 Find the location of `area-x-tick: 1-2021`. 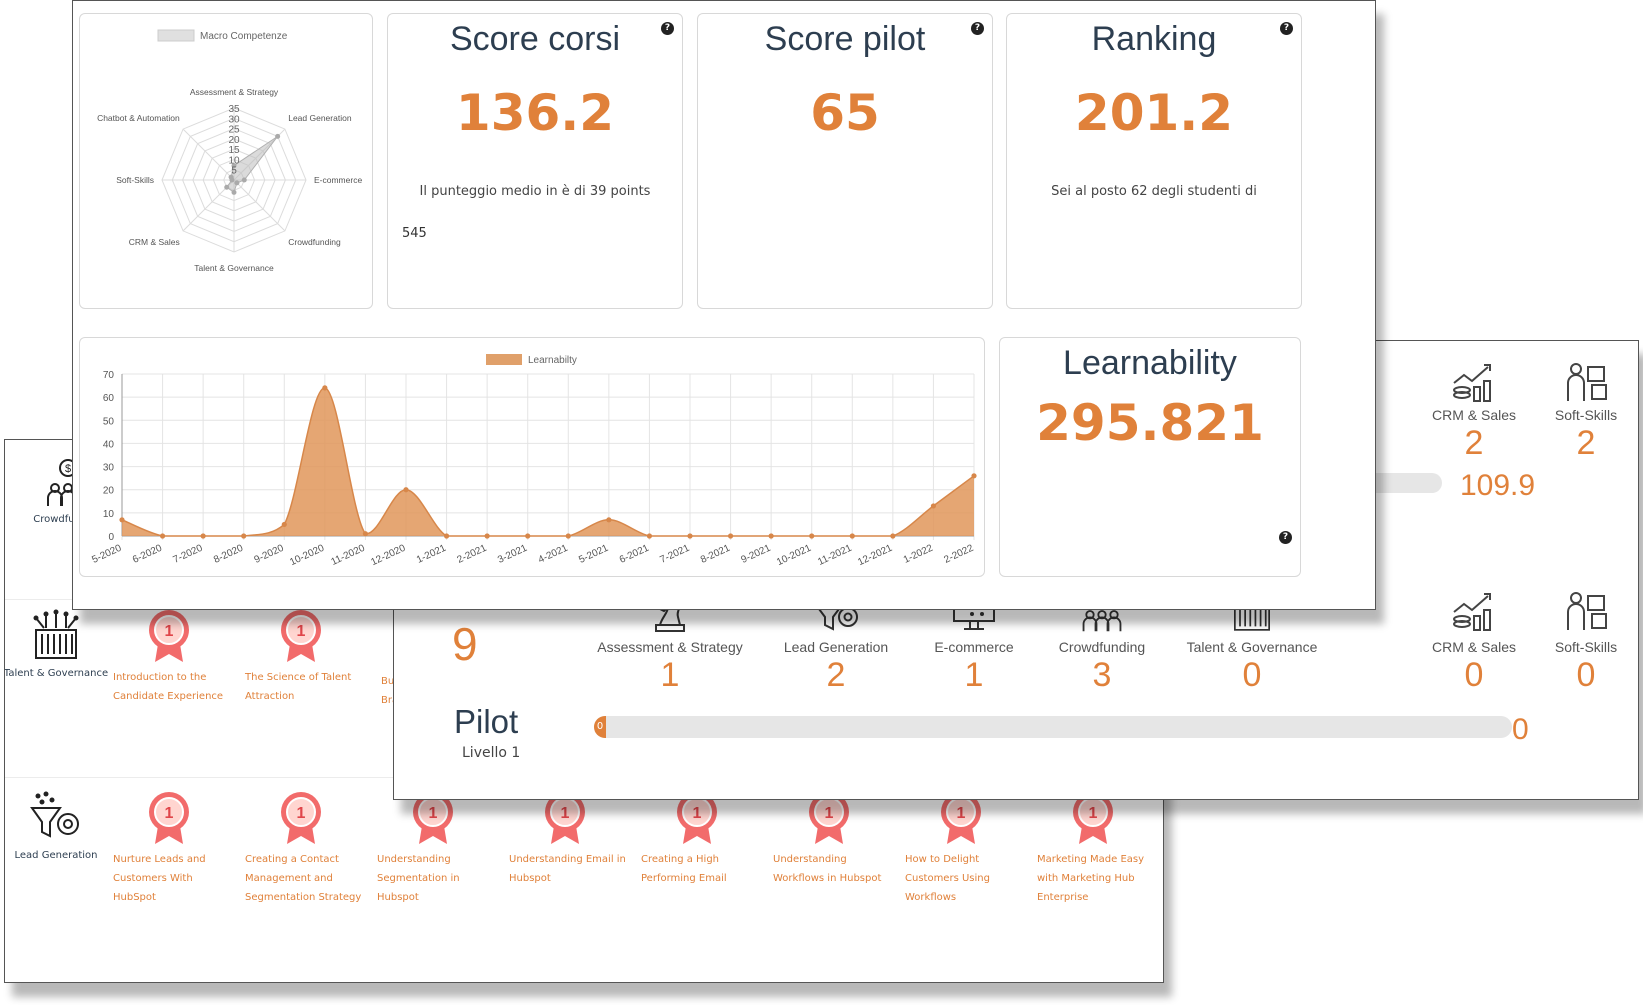

area-x-tick: 1-2021 is located at coordinates (431, 554).